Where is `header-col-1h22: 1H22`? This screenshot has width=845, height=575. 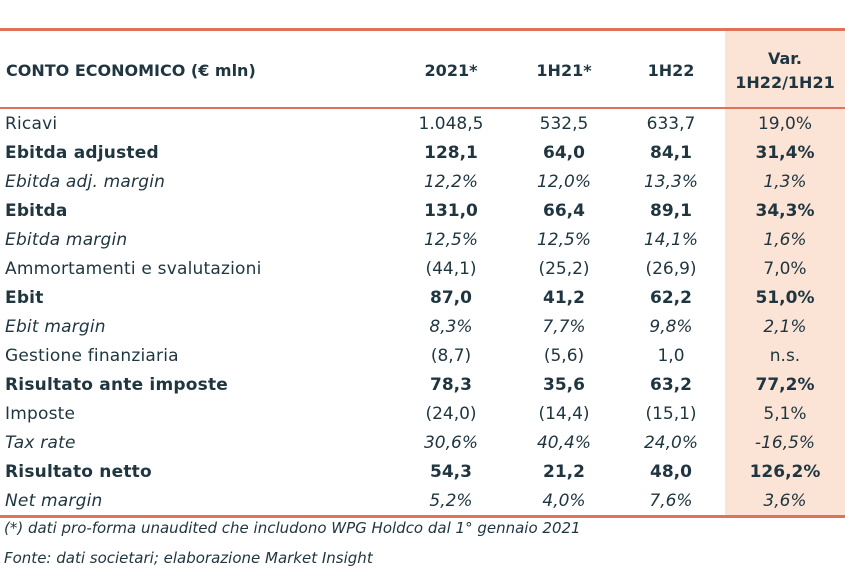
header-col-1h22: 1H22 is located at coordinates (671, 70).